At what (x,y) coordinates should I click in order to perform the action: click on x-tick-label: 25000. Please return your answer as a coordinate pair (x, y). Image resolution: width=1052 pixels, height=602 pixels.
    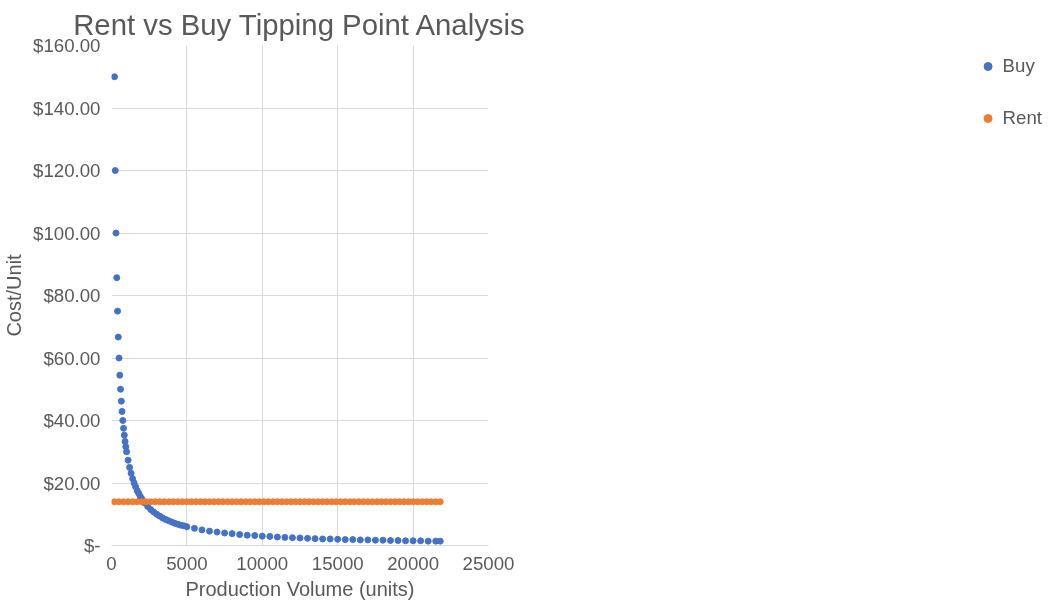
    Looking at the image, I should click on (488, 563).